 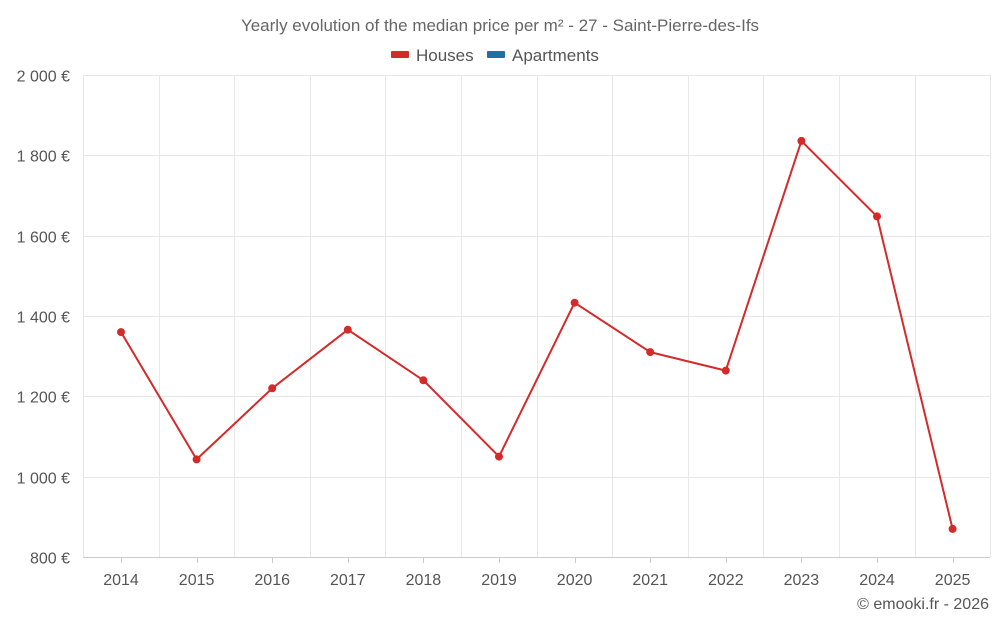 What do you see at coordinates (121, 332) in the screenshot?
I see `data-point-2014` at bounding box center [121, 332].